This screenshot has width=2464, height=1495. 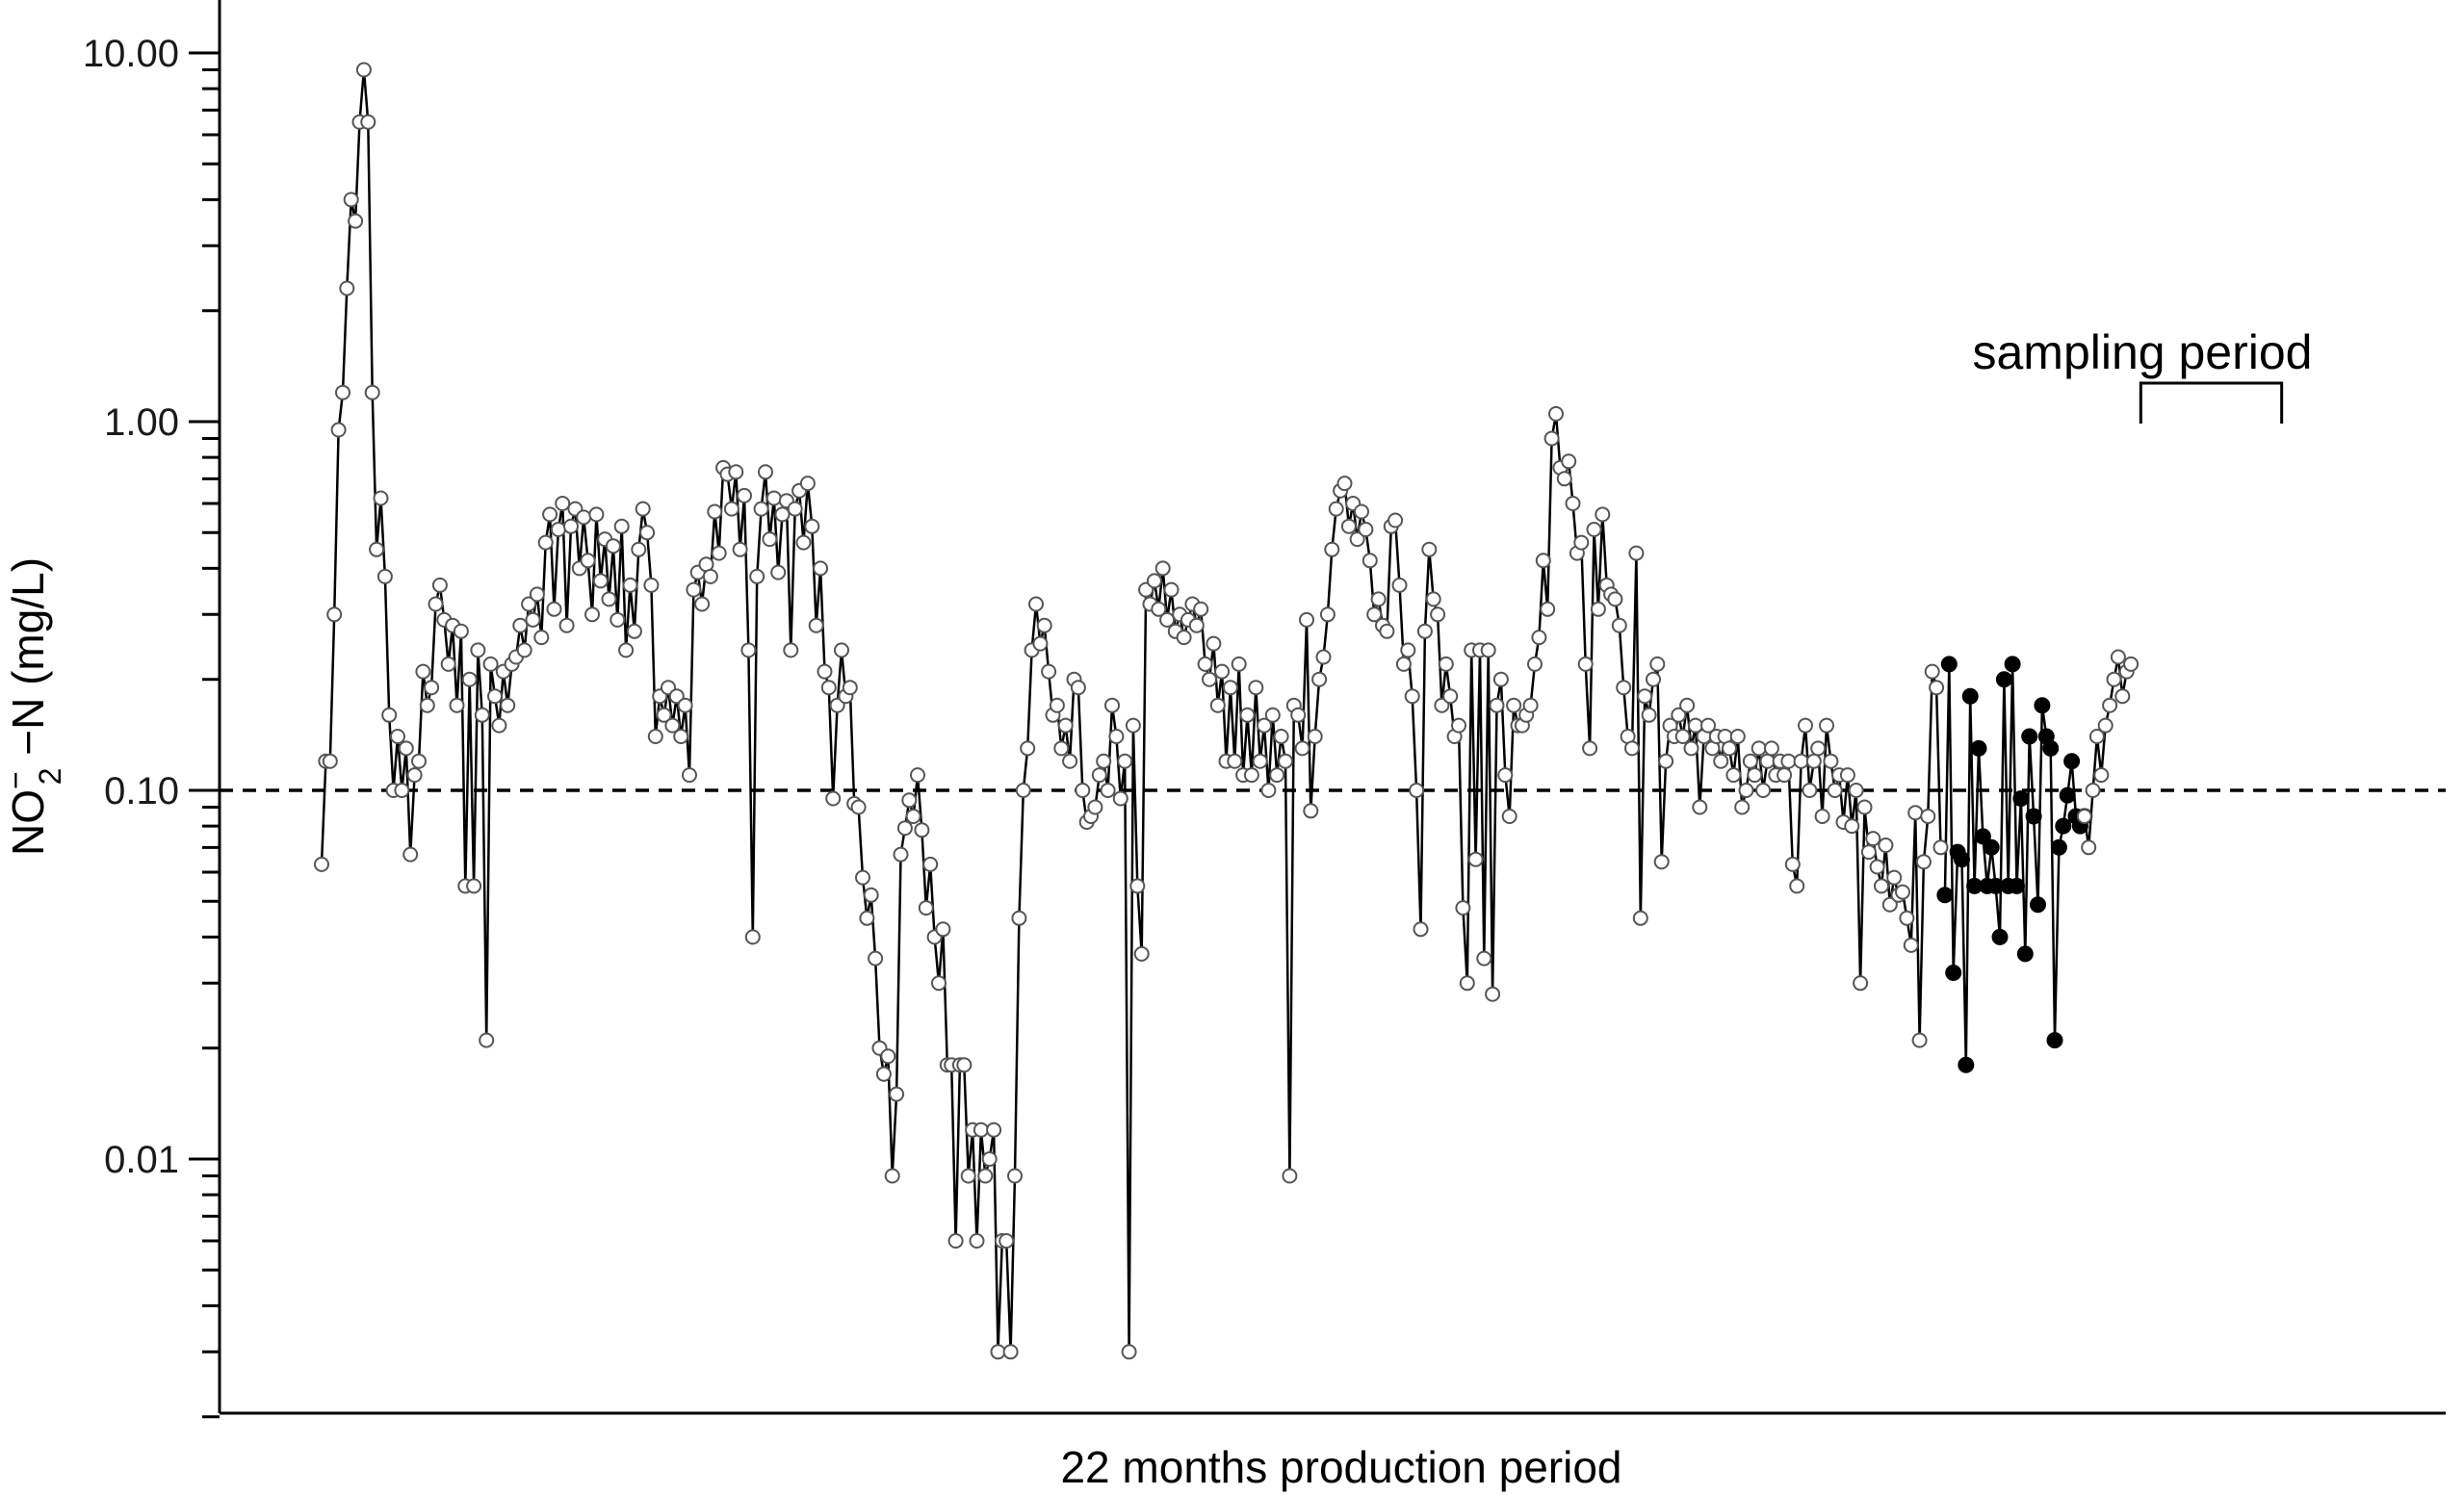 What do you see at coordinates (2211, 402) in the screenshot?
I see `sampling-bracket` at bounding box center [2211, 402].